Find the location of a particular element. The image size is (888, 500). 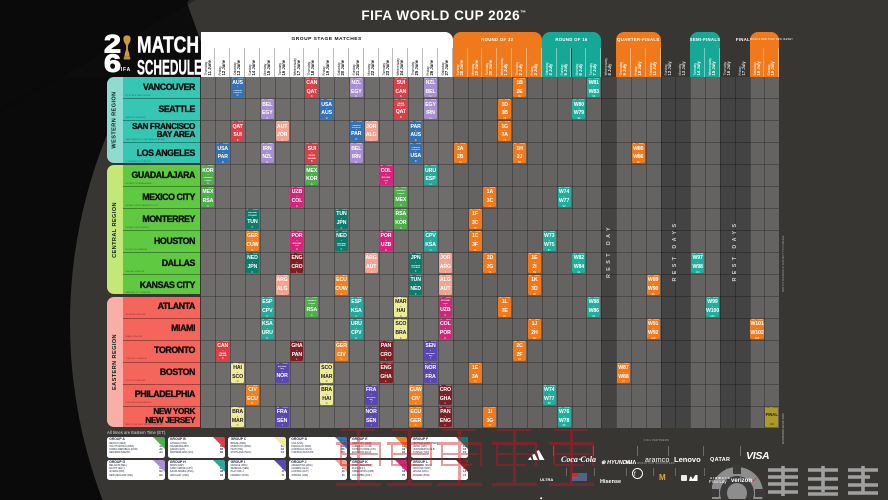

svg-text: 2 is located at coordinates (112, 45).